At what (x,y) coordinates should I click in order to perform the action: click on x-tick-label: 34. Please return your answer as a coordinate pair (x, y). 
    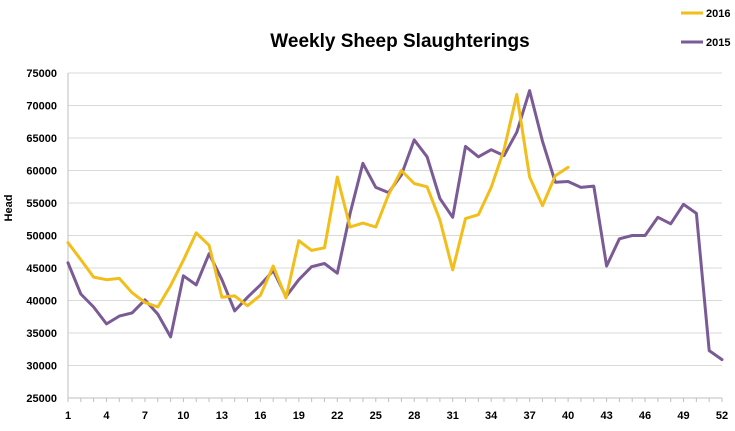
    Looking at the image, I should click on (491, 416).